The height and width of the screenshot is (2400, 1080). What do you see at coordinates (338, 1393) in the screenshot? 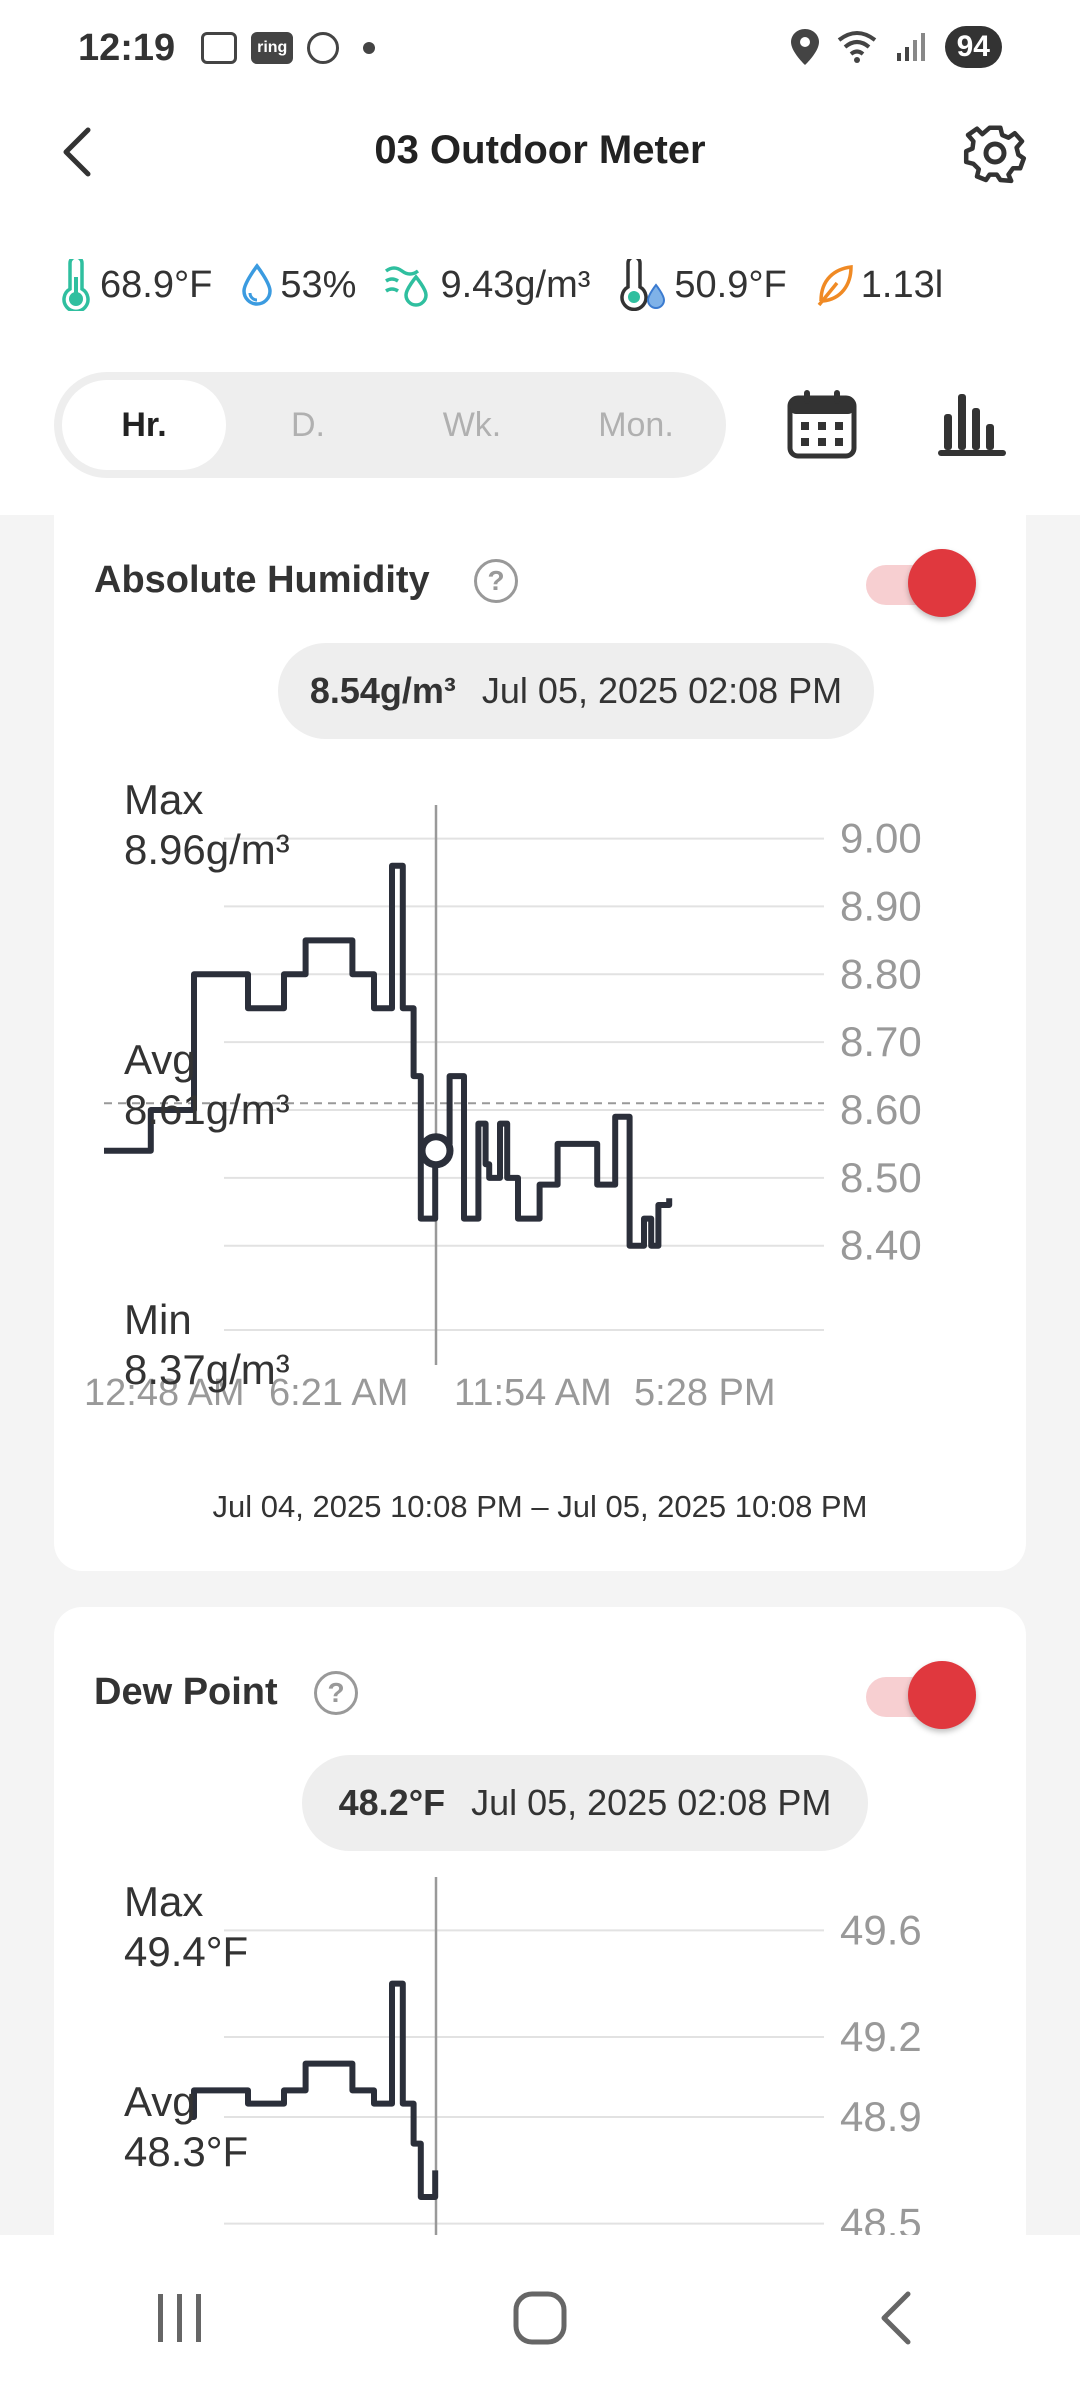
I see `x-tick-label: 6:21 AM` at bounding box center [338, 1393].